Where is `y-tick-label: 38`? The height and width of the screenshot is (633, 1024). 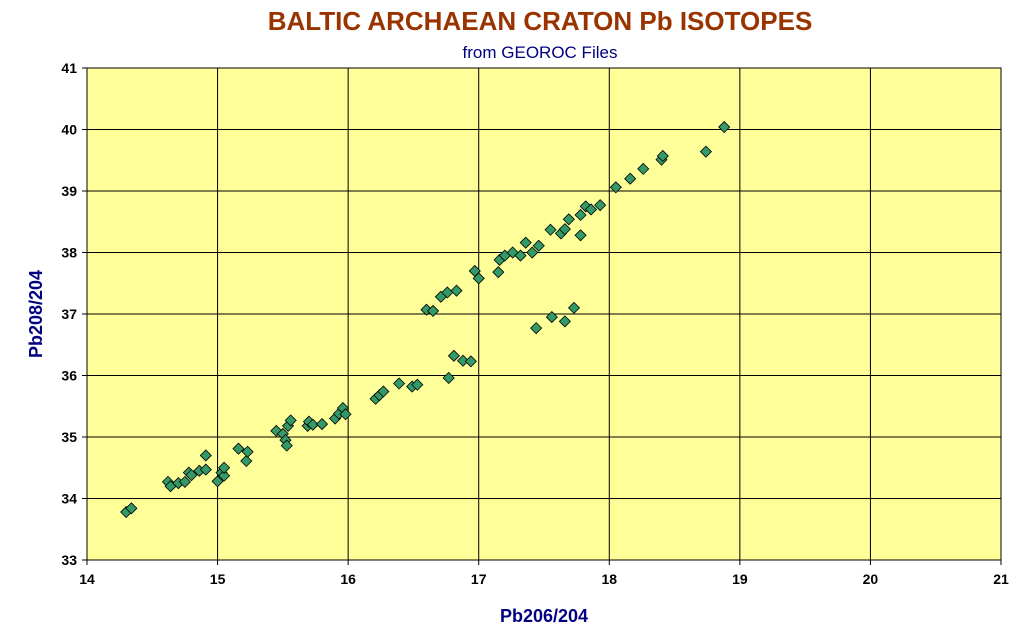 y-tick-label: 38 is located at coordinates (69, 253).